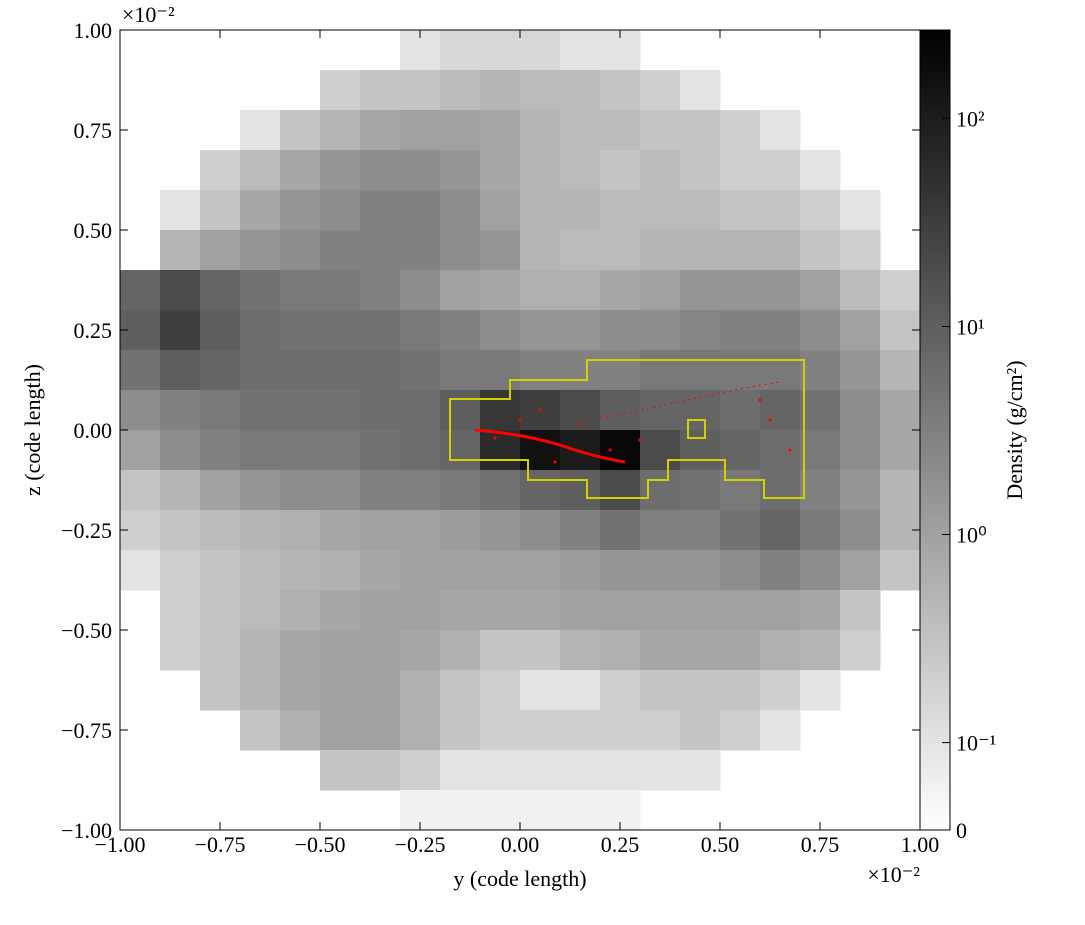 Image resolution: width=1085 pixels, height=925 pixels. I want to click on x-tick-label: 0.25, so click(620, 844).